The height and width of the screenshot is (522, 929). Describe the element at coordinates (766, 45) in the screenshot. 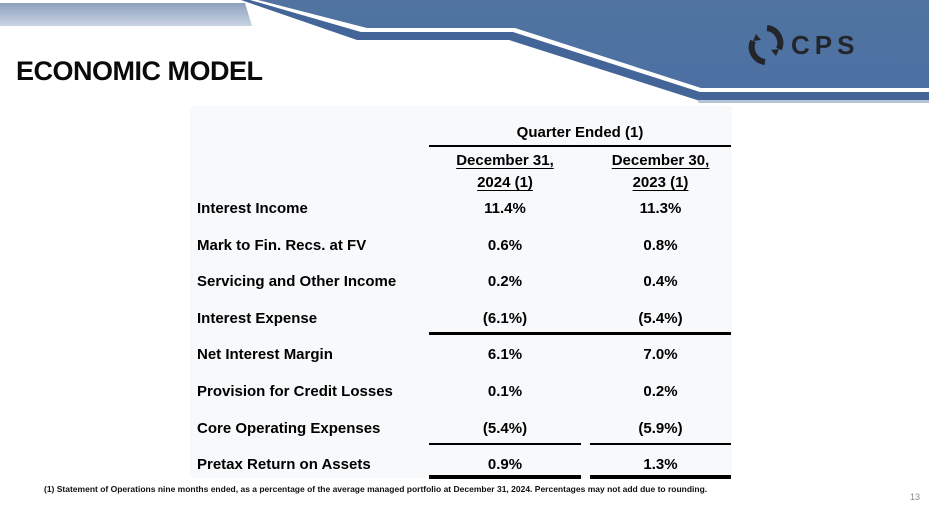

I see `cps-swirl-icon` at that location.